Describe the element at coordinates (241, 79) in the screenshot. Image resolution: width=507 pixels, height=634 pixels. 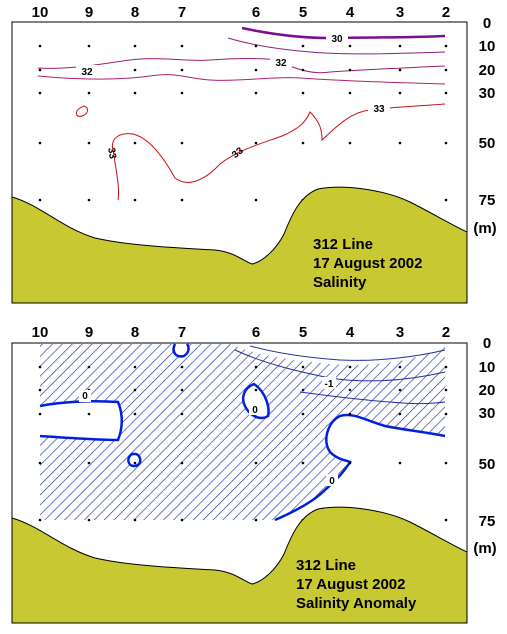
I see `contour-3x-line-upper` at that location.